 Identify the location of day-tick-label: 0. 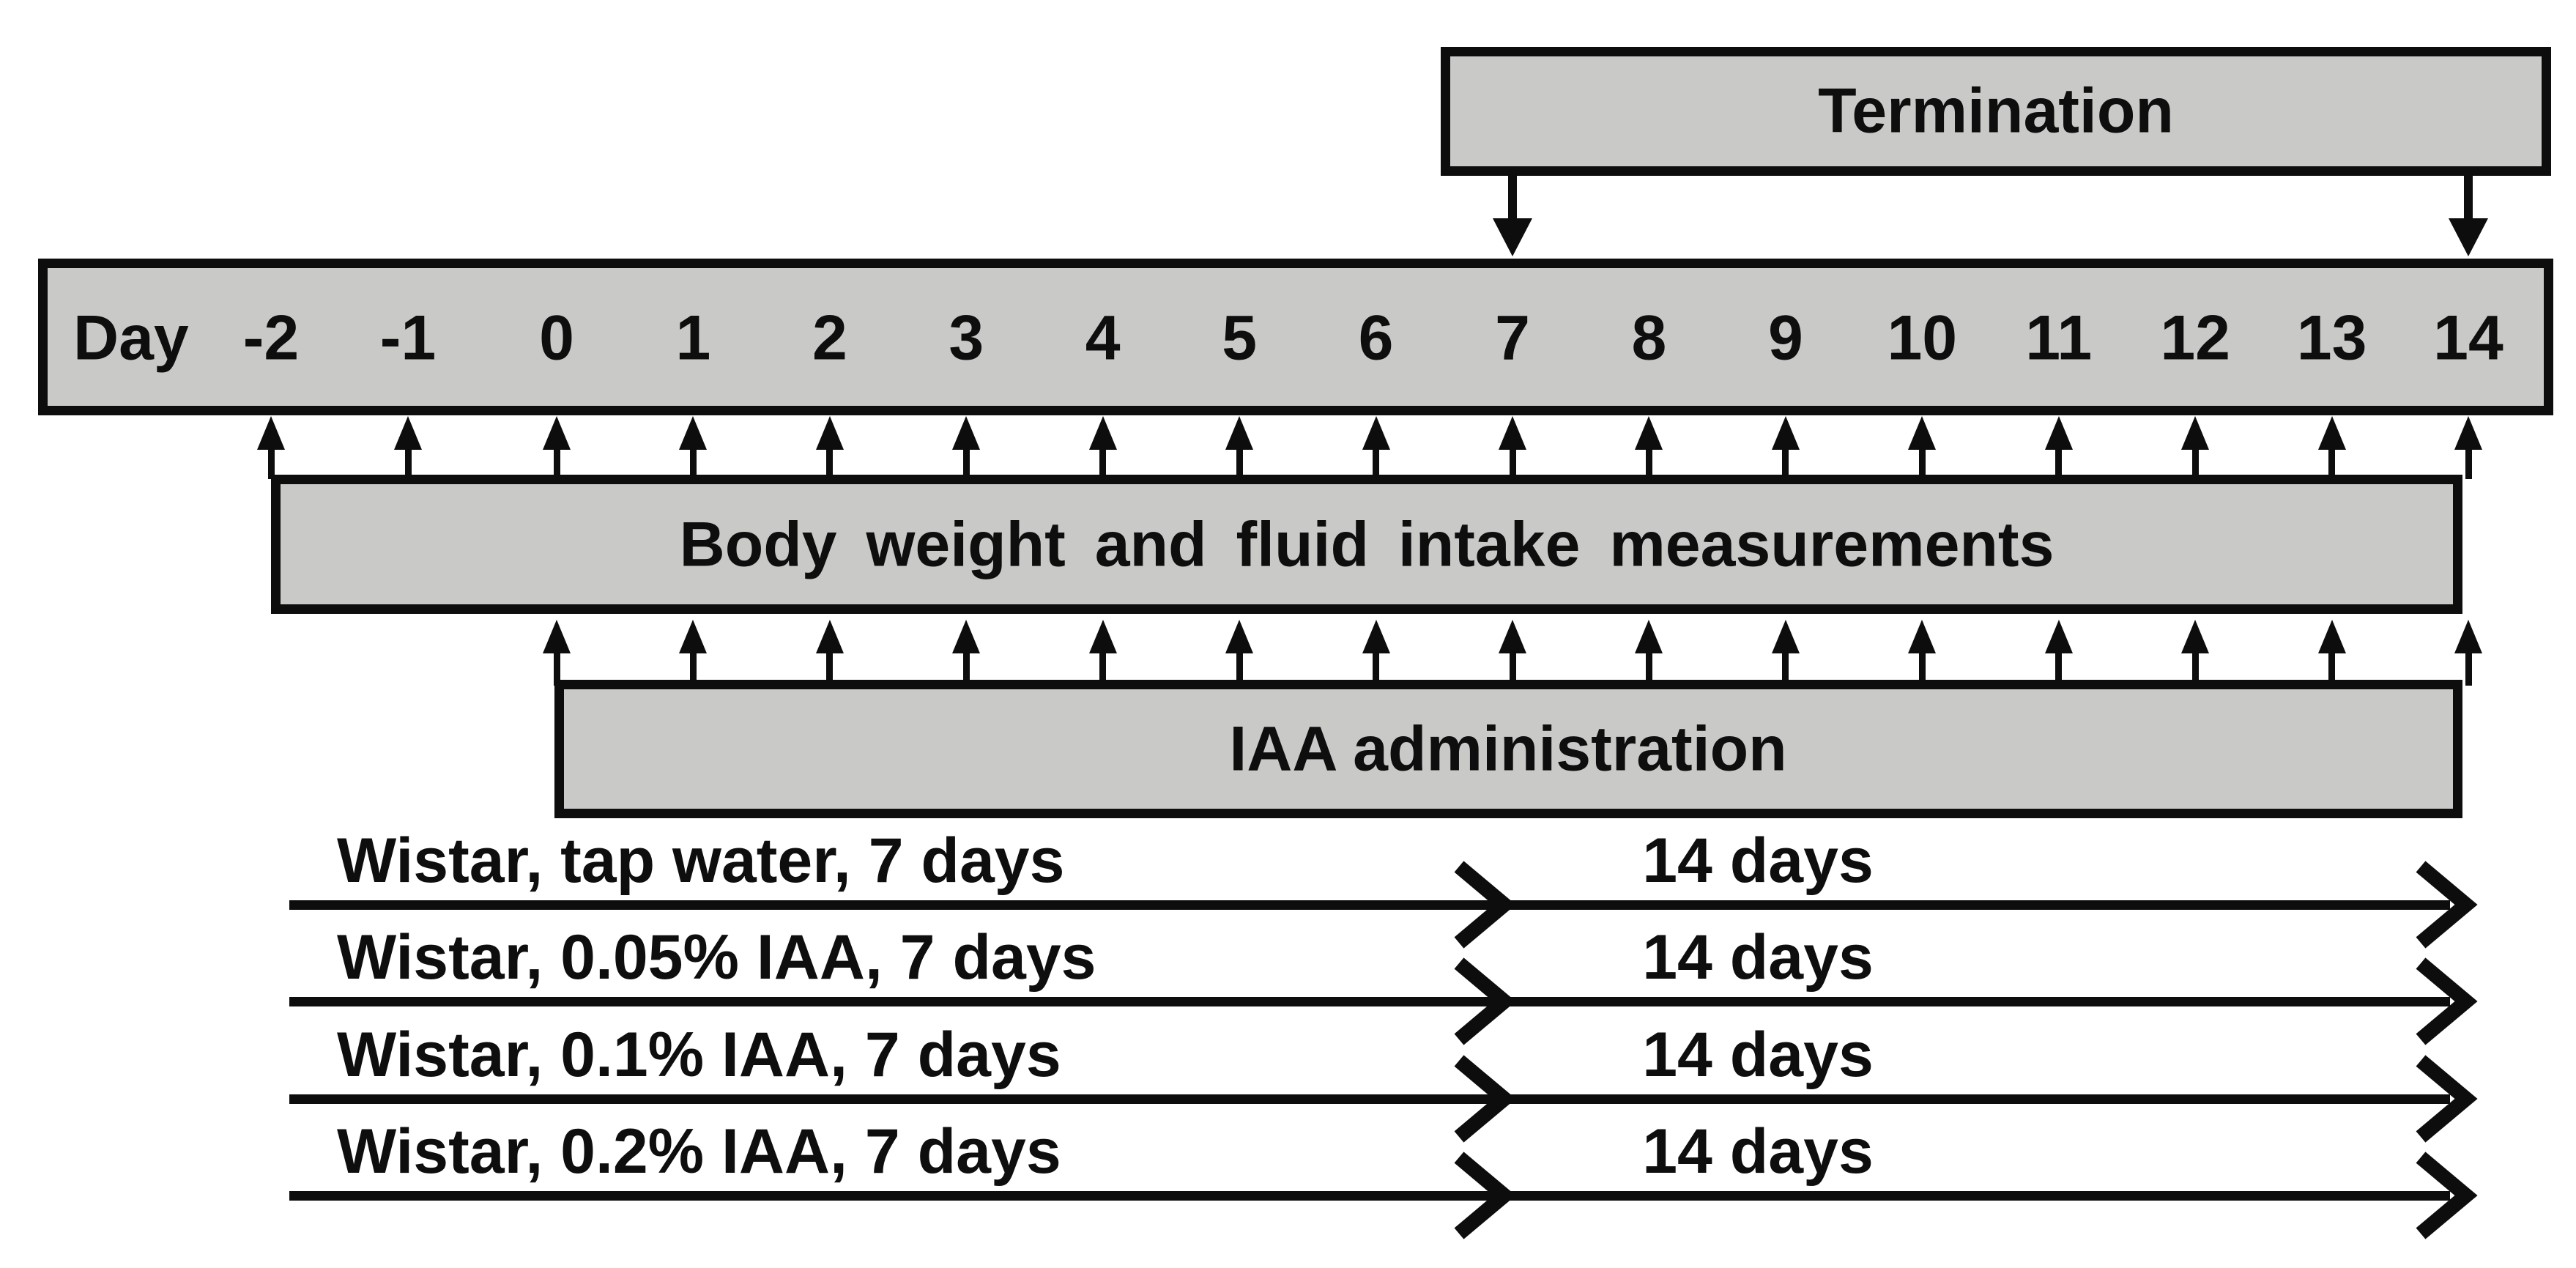
(556, 338).